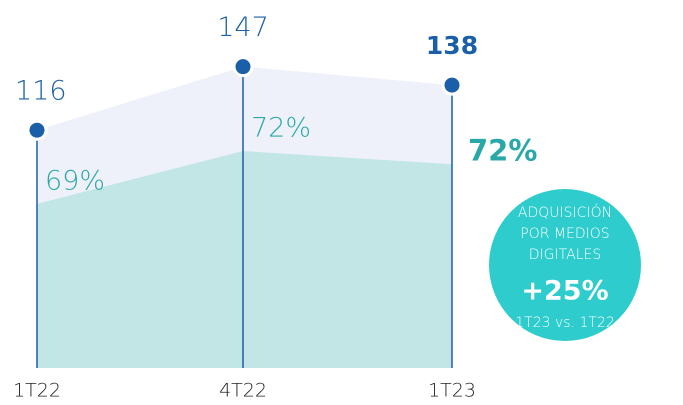  I want to click on callout-text: POR MEDIOS, so click(564, 234).